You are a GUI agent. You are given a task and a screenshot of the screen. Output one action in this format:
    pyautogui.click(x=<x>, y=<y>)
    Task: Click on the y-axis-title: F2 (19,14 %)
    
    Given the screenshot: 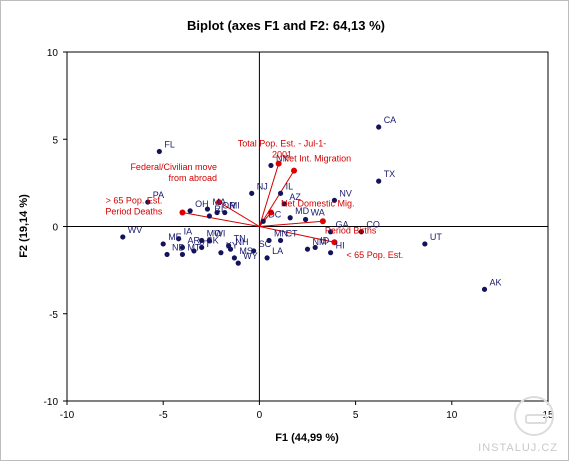 What is the action you would take?
    pyautogui.click(x=24, y=226)
    